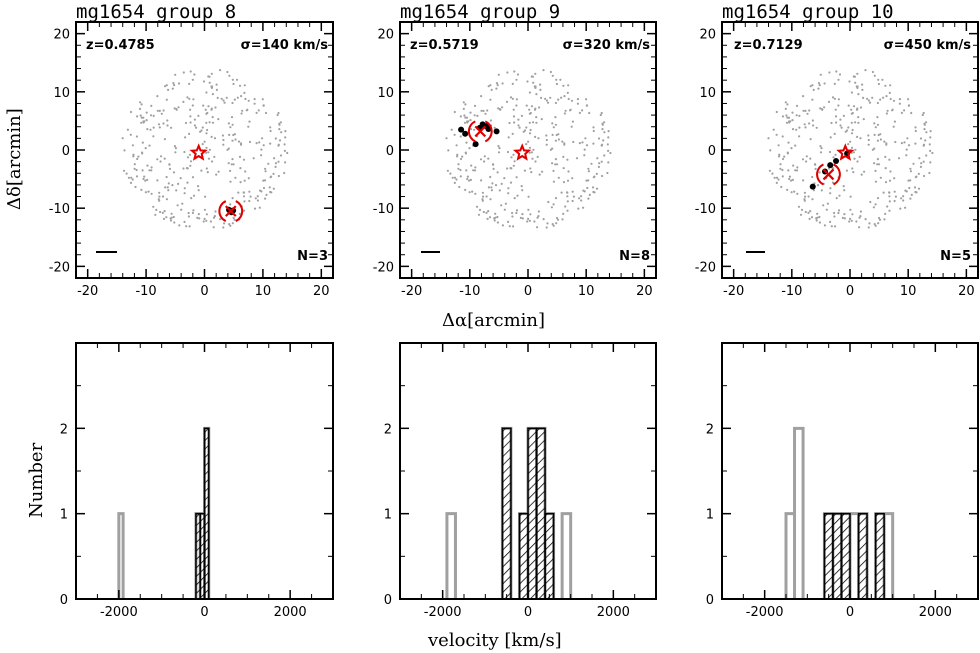 The width and height of the screenshot is (980, 653). What do you see at coordinates (586, 291) in the screenshot?
I see `x-tick-label: 10` at bounding box center [586, 291].